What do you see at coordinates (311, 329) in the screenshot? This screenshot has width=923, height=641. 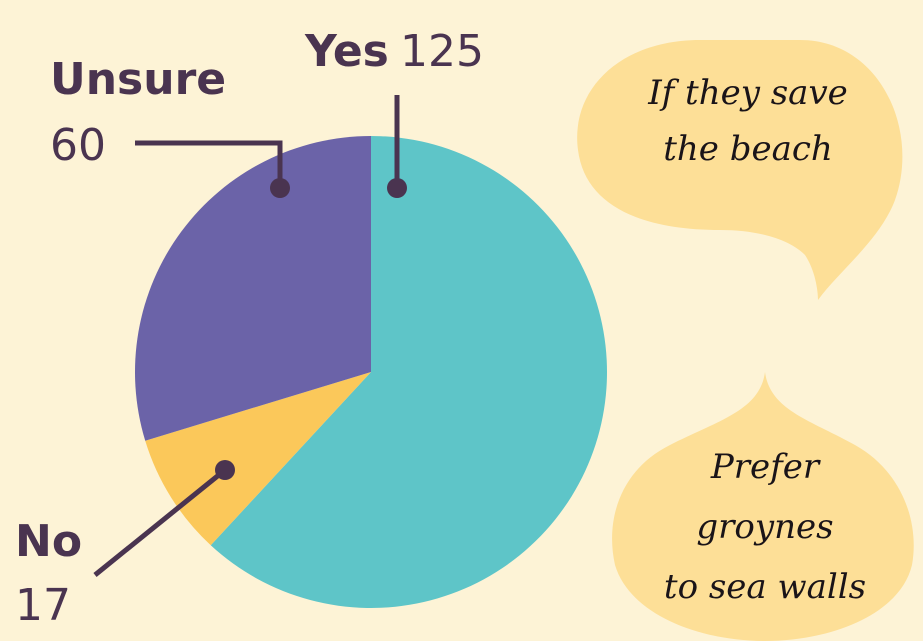 I see `leader-dots` at bounding box center [311, 329].